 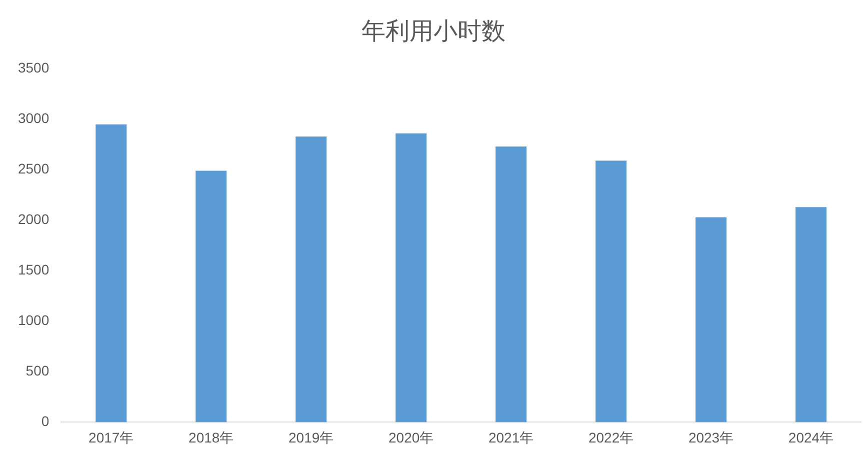 What do you see at coordinates (111, 437) in the screenshot?
I see `x-tick-label: 2017年` at bounding box center [111, 437].